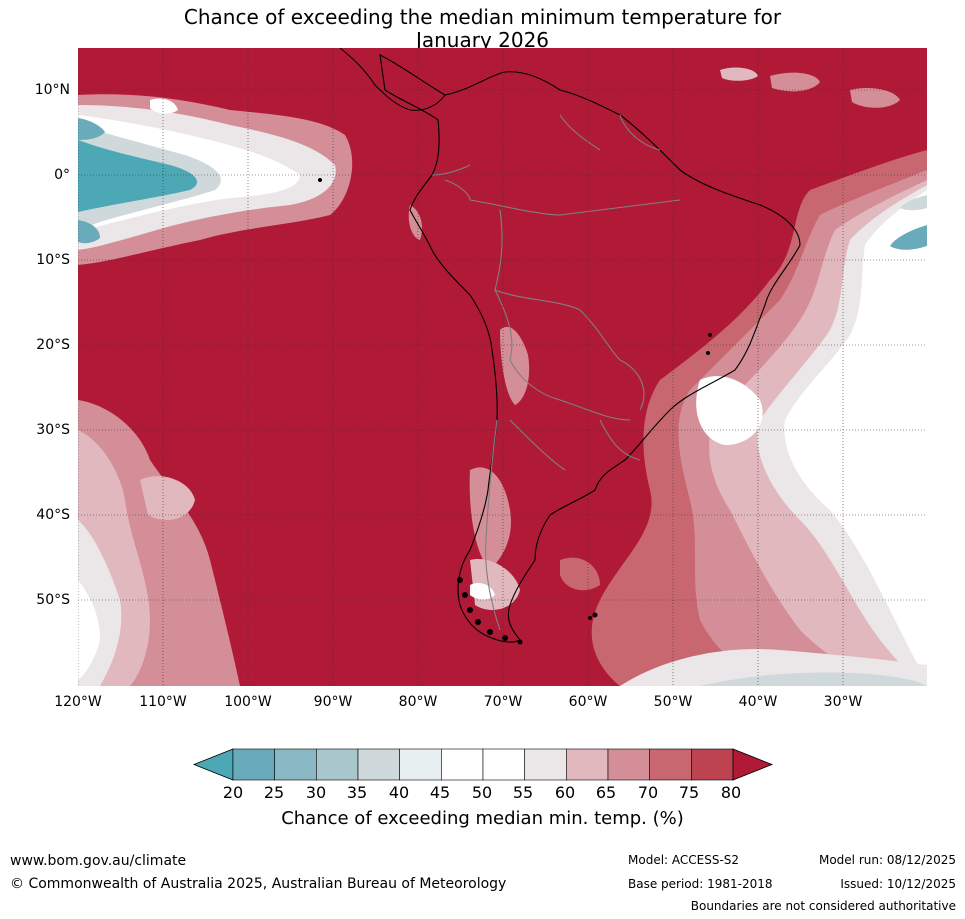 Image resolution: width=965 pixels, height=919 pixels. I want to click on footer-model: Model: ACCESS-S2, so click(684, 860).